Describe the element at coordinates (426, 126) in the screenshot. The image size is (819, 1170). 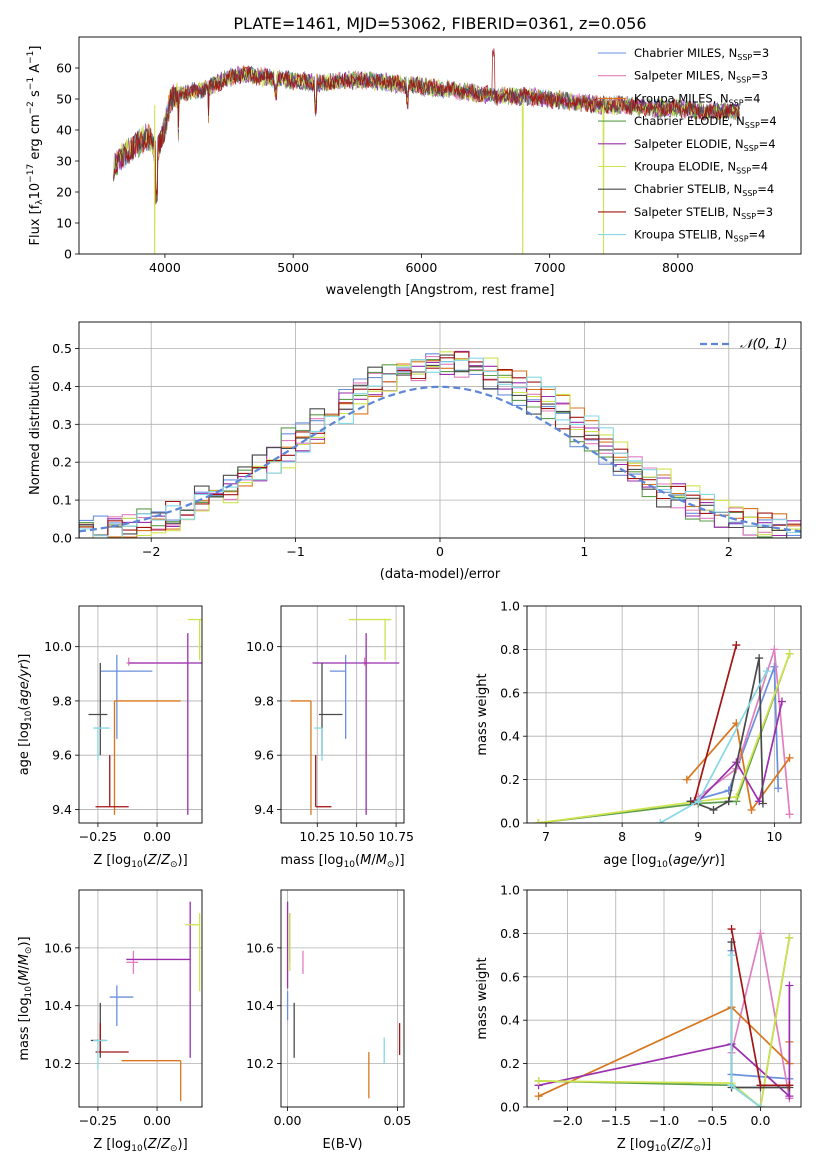
I see `spectrum-line-salpeter-stelib` at that location.